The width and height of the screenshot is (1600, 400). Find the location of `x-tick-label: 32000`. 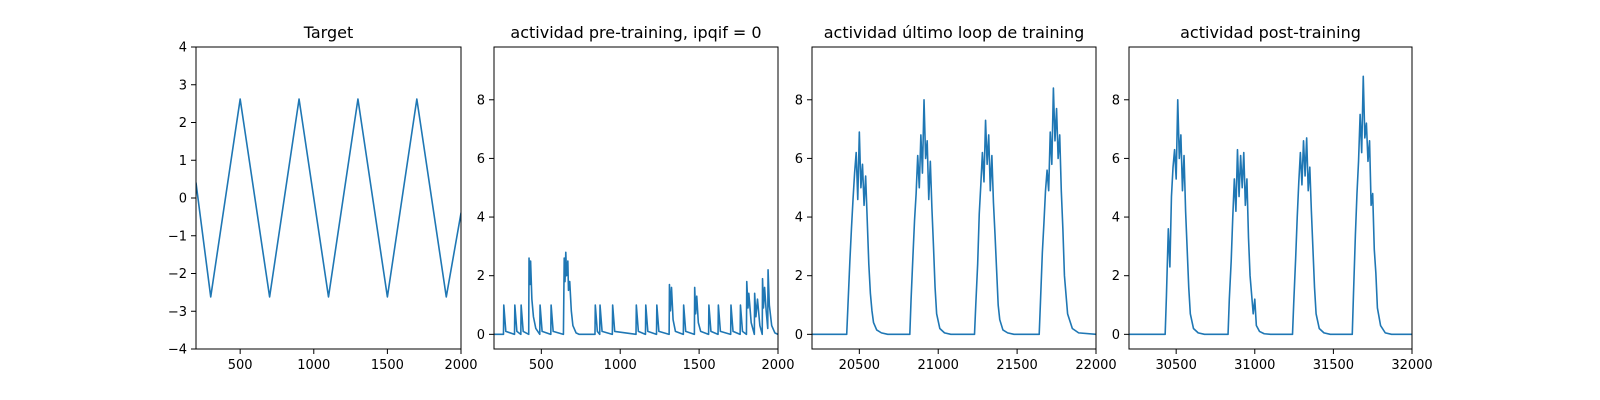

x-tick-label: 32000 is located at coordinates (1411, 365).